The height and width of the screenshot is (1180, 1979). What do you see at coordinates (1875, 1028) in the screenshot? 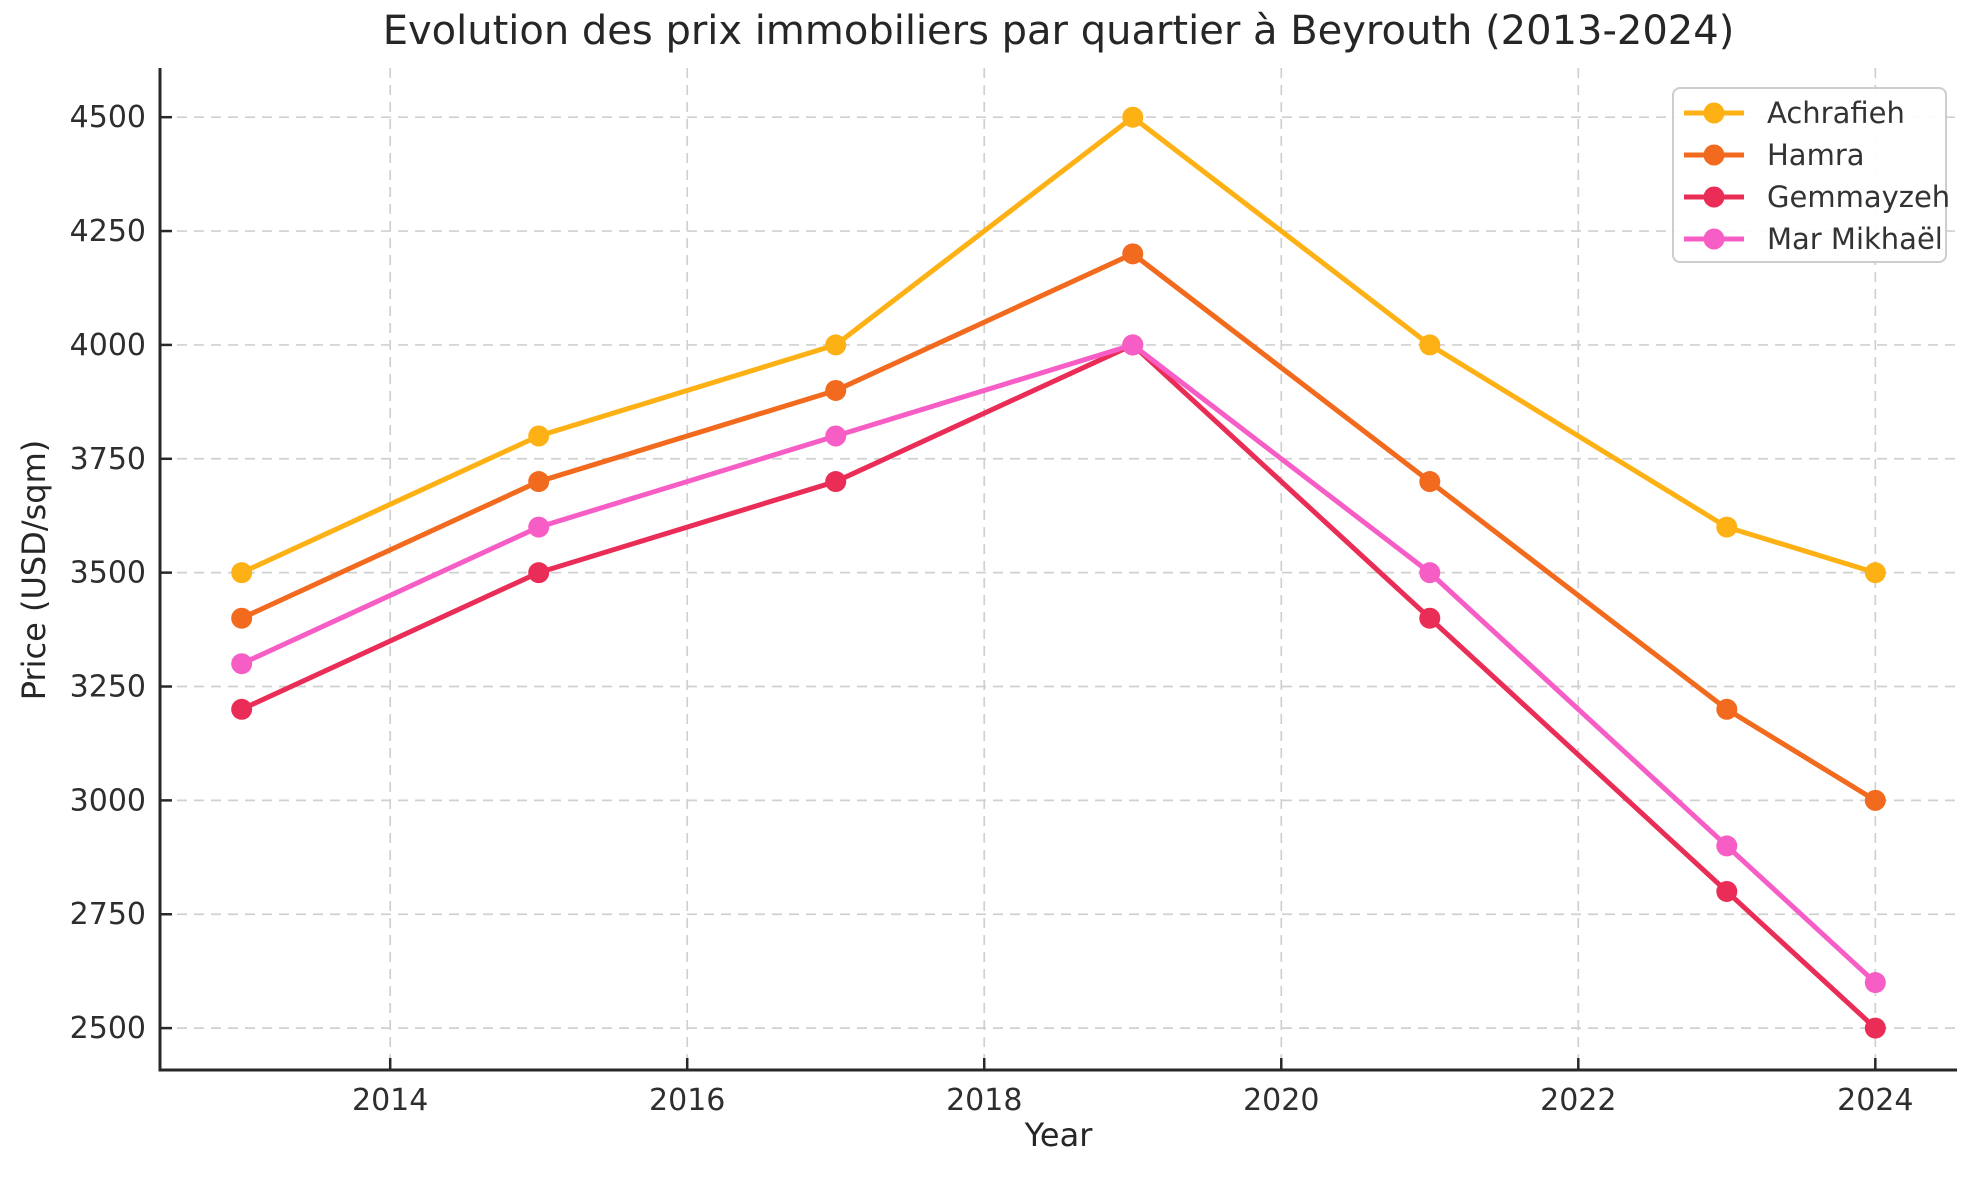
I see `data-point-gemmayzeh-2024` at bounding box center [1875, 1028].